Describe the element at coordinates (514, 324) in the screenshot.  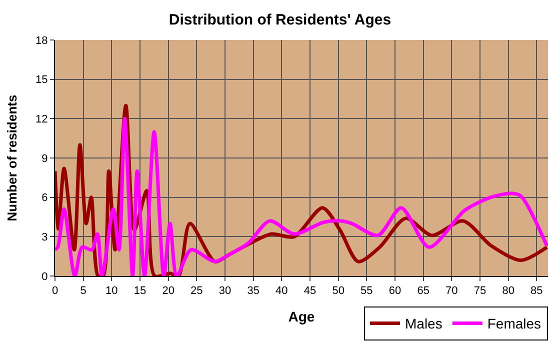
I see `legend-label: Females` at that location.